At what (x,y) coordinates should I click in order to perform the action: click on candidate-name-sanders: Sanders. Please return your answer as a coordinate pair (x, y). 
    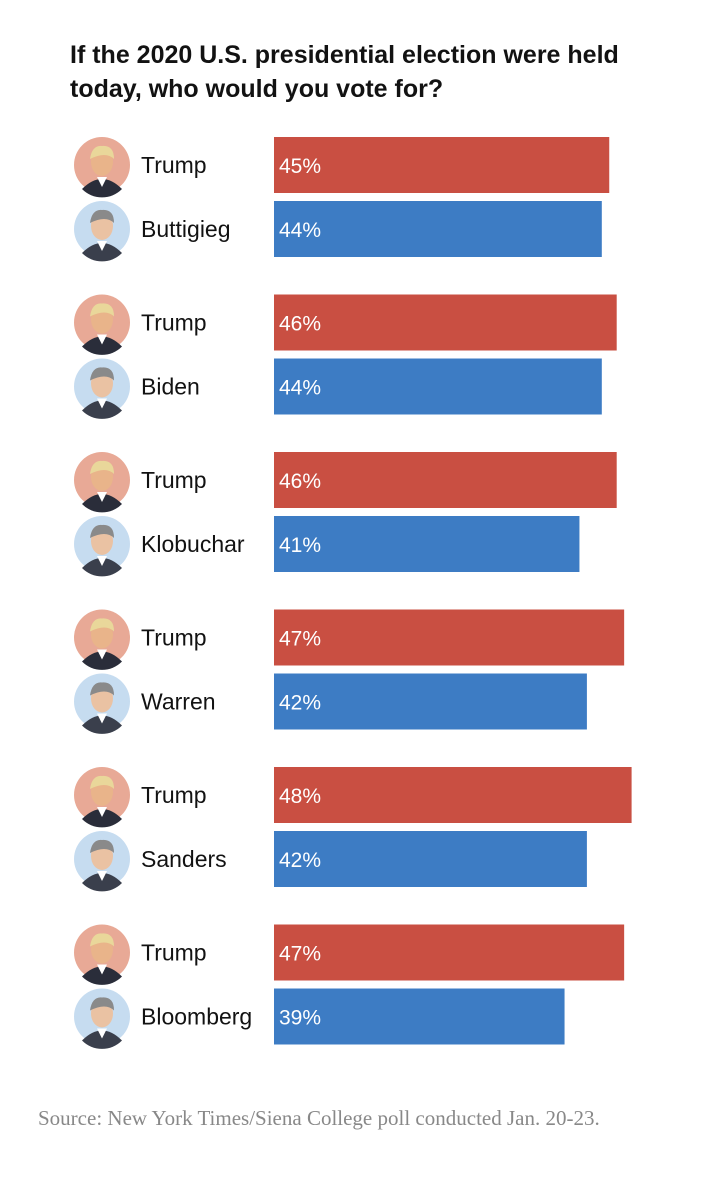
    Looking at the image, I should click on (184, 859).